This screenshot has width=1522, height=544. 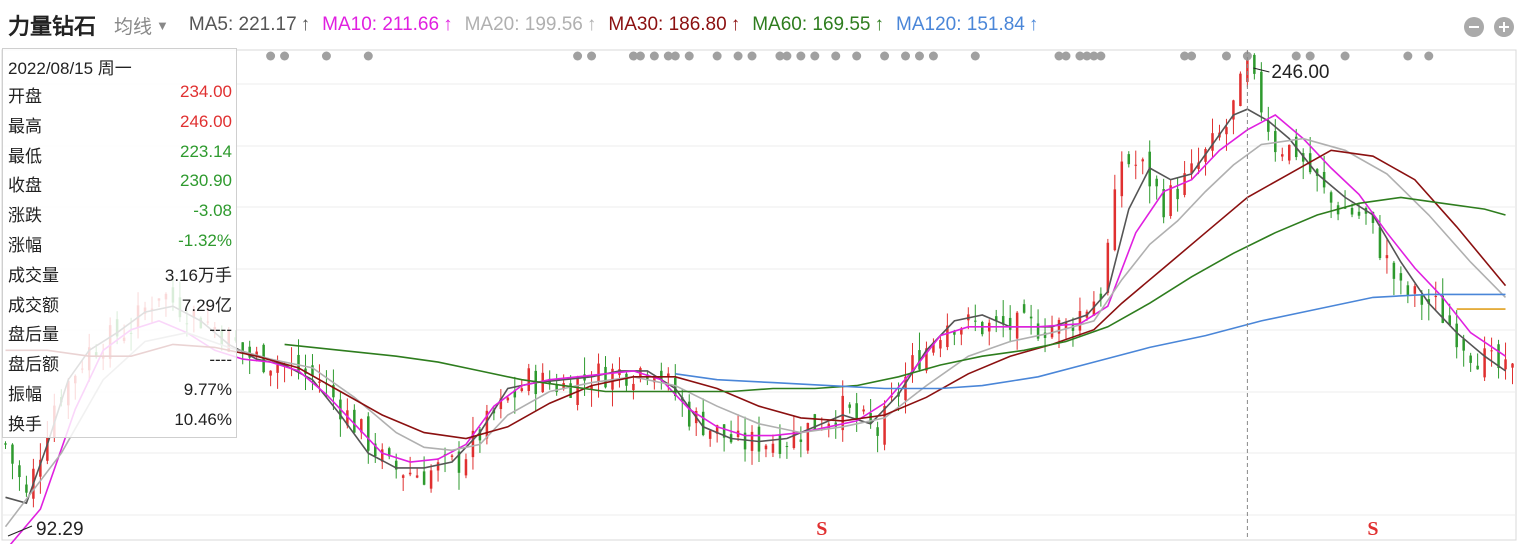 What do you see at coordinates (203, 419) in the screenshot?
I see `info-value: 10.46%` at bounding box center [203, 419].